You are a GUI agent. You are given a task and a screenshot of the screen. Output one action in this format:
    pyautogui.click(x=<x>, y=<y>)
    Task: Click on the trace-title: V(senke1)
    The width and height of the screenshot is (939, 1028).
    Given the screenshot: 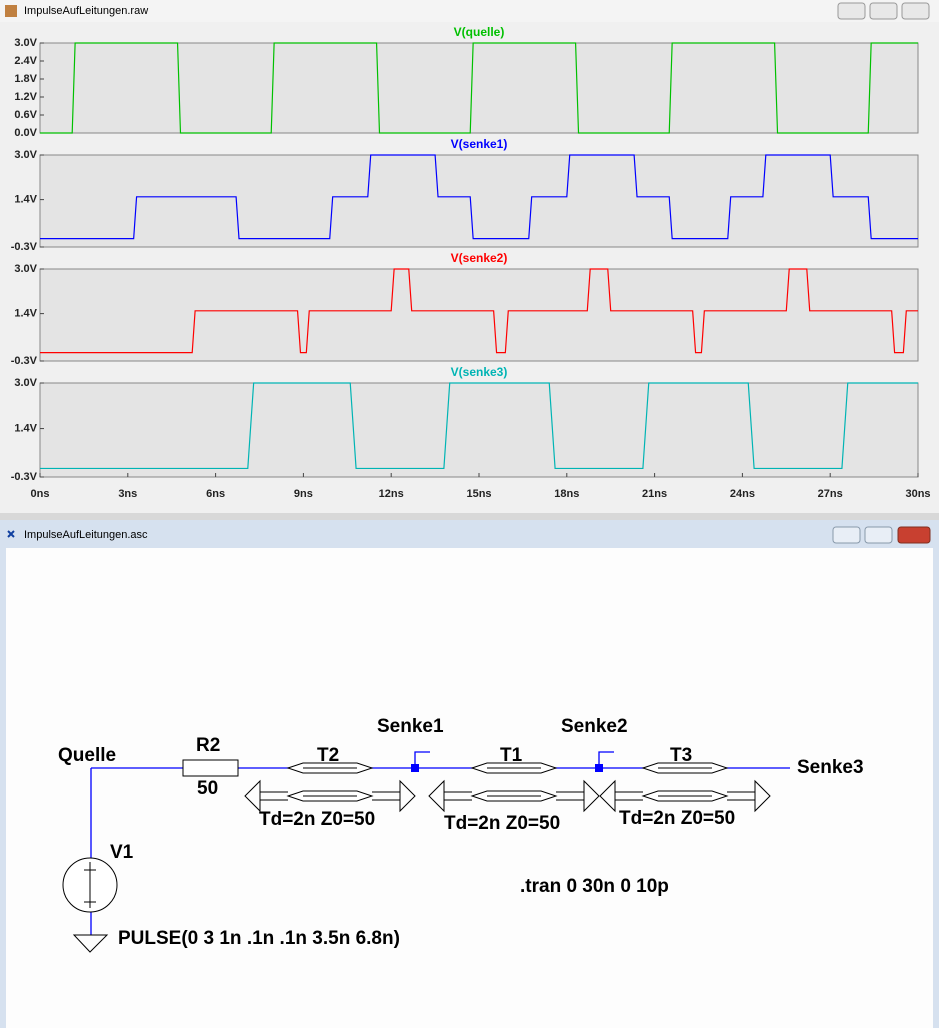 What is the action you would take?
    pyautogui.click(x=479, y=144)
    